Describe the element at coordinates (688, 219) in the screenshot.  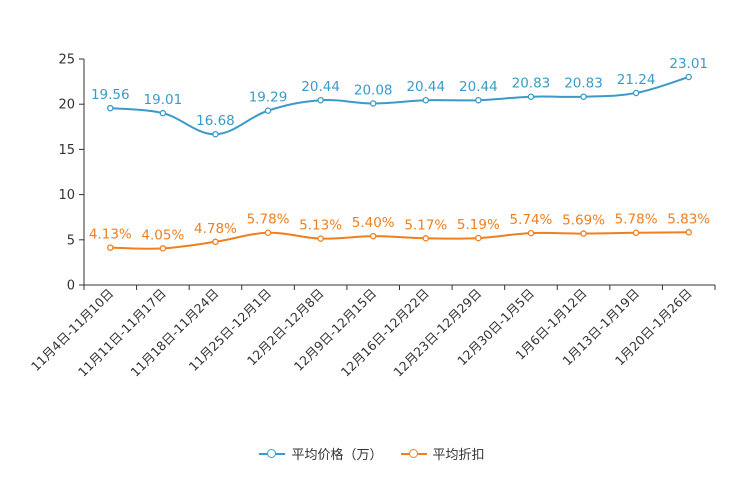
I see `data-label-discount: 5.83%` at that location.